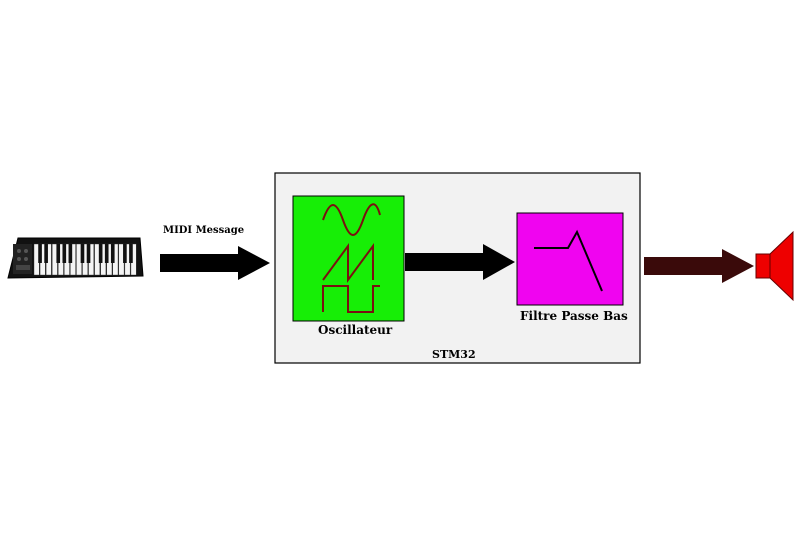 The height and width of the screenshot is (545, 800). What do you see at coordinates (351, 219) in the screenshot?
I see `sine-wave-icon` at bounding box center [351, 219].